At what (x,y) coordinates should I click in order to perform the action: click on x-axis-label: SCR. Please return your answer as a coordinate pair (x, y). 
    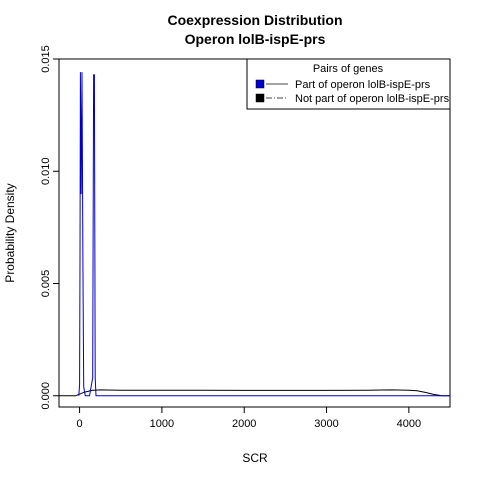
    Looking at the image, I should click on (255, 458).